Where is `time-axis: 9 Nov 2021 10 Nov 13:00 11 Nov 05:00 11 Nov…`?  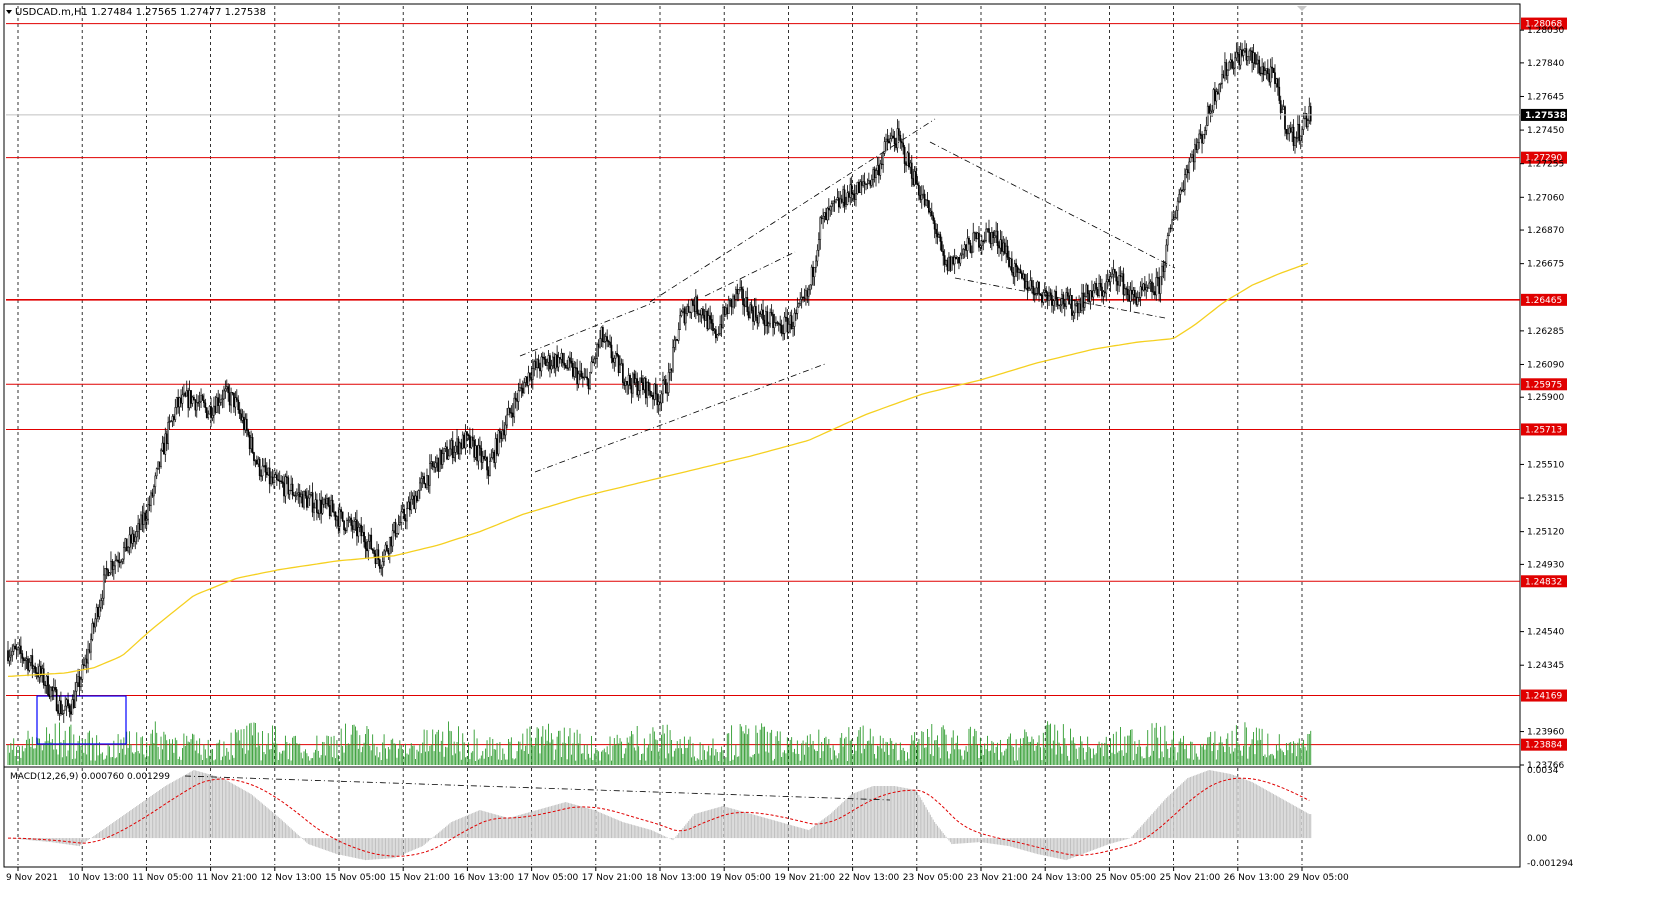 time-axis: 9 Nov 2021 10 Nov 13:00 11 Nov 05:00 11 Nov… is located at coordinates (677, 875).